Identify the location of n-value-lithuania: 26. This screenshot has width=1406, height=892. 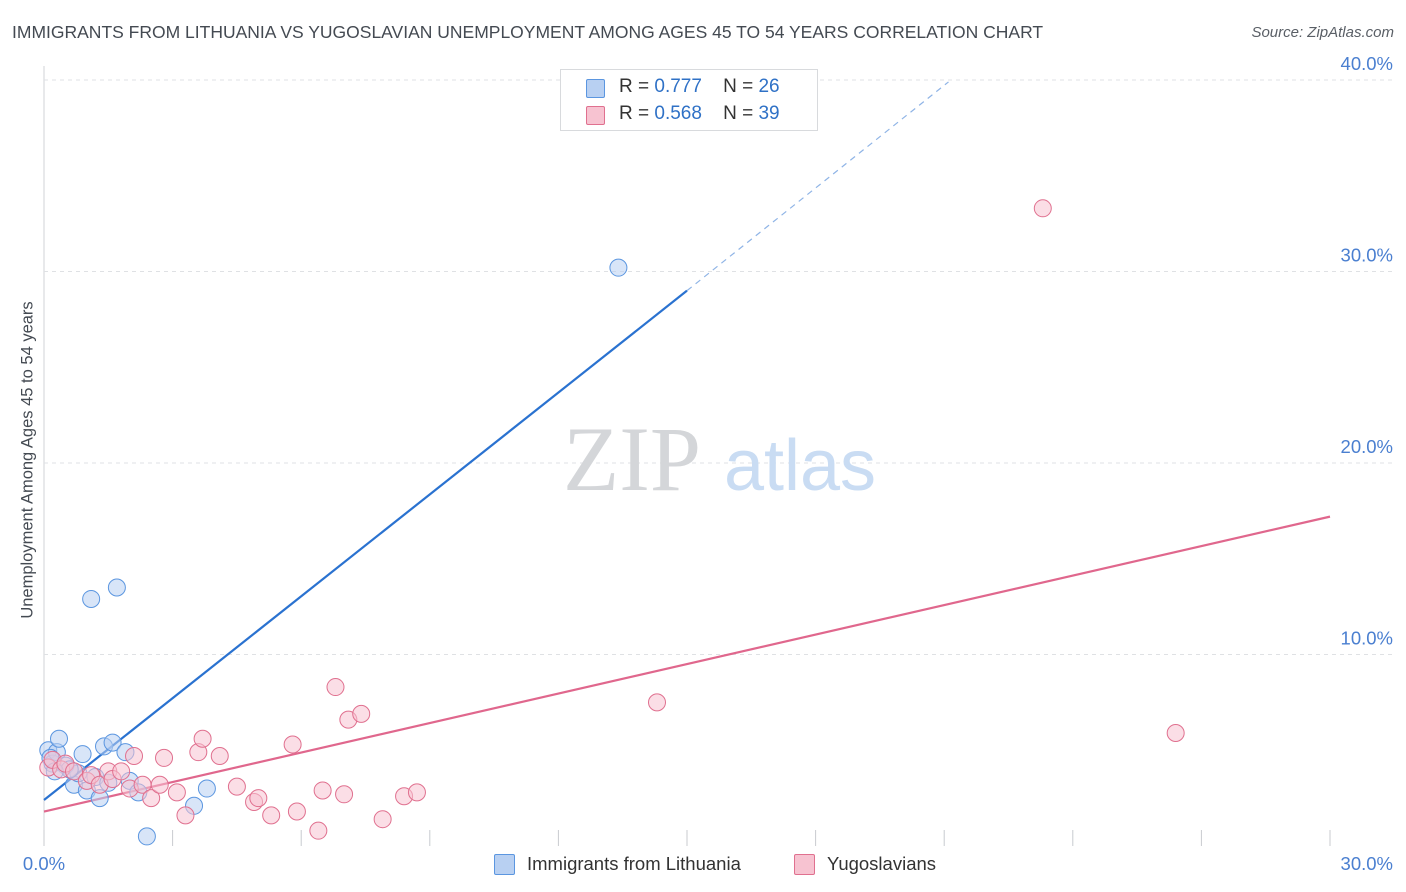
(769, 86).